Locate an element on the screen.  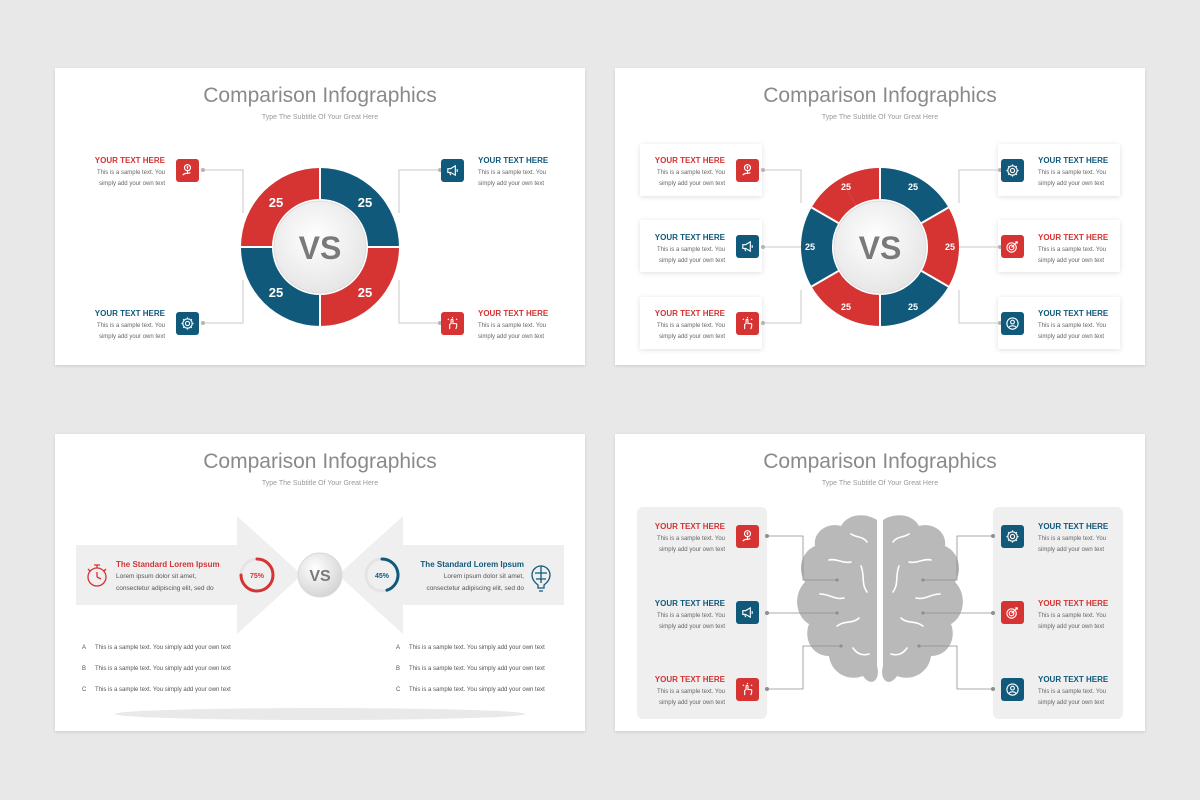
left-text-line: Lorem ipsum dolor sit amet, is located at coordinates (156, 576).